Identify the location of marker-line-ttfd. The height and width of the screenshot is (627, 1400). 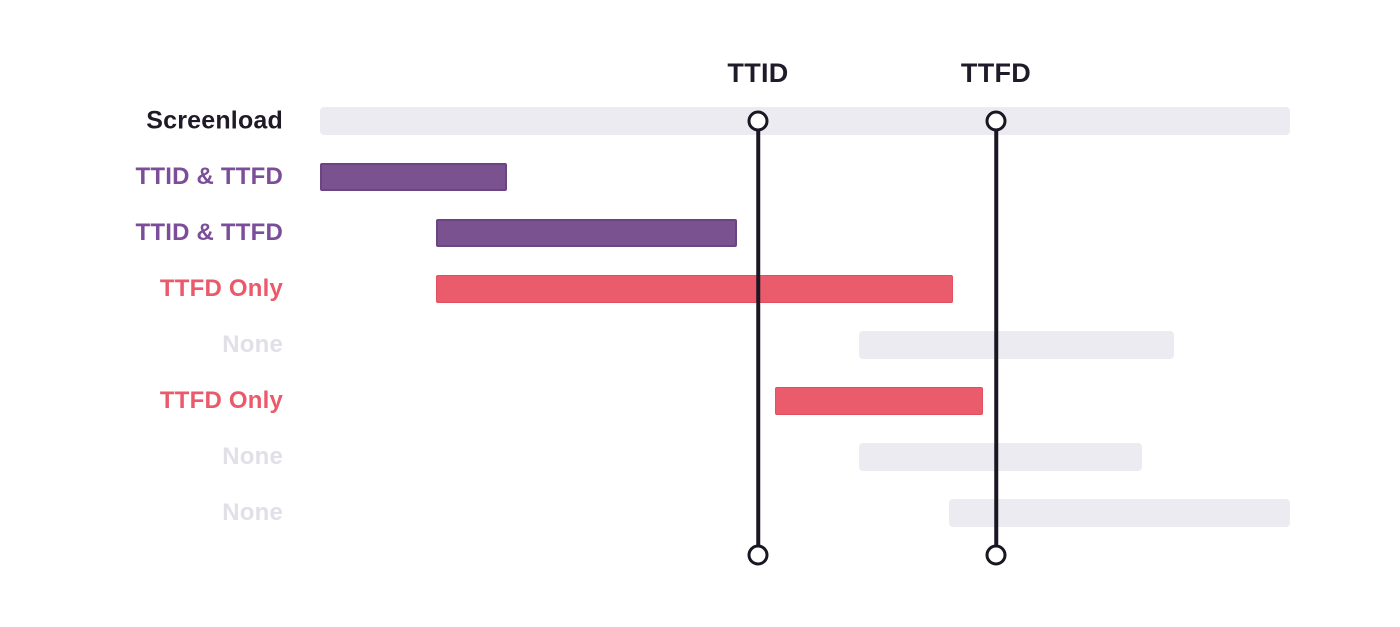
(996, 338).